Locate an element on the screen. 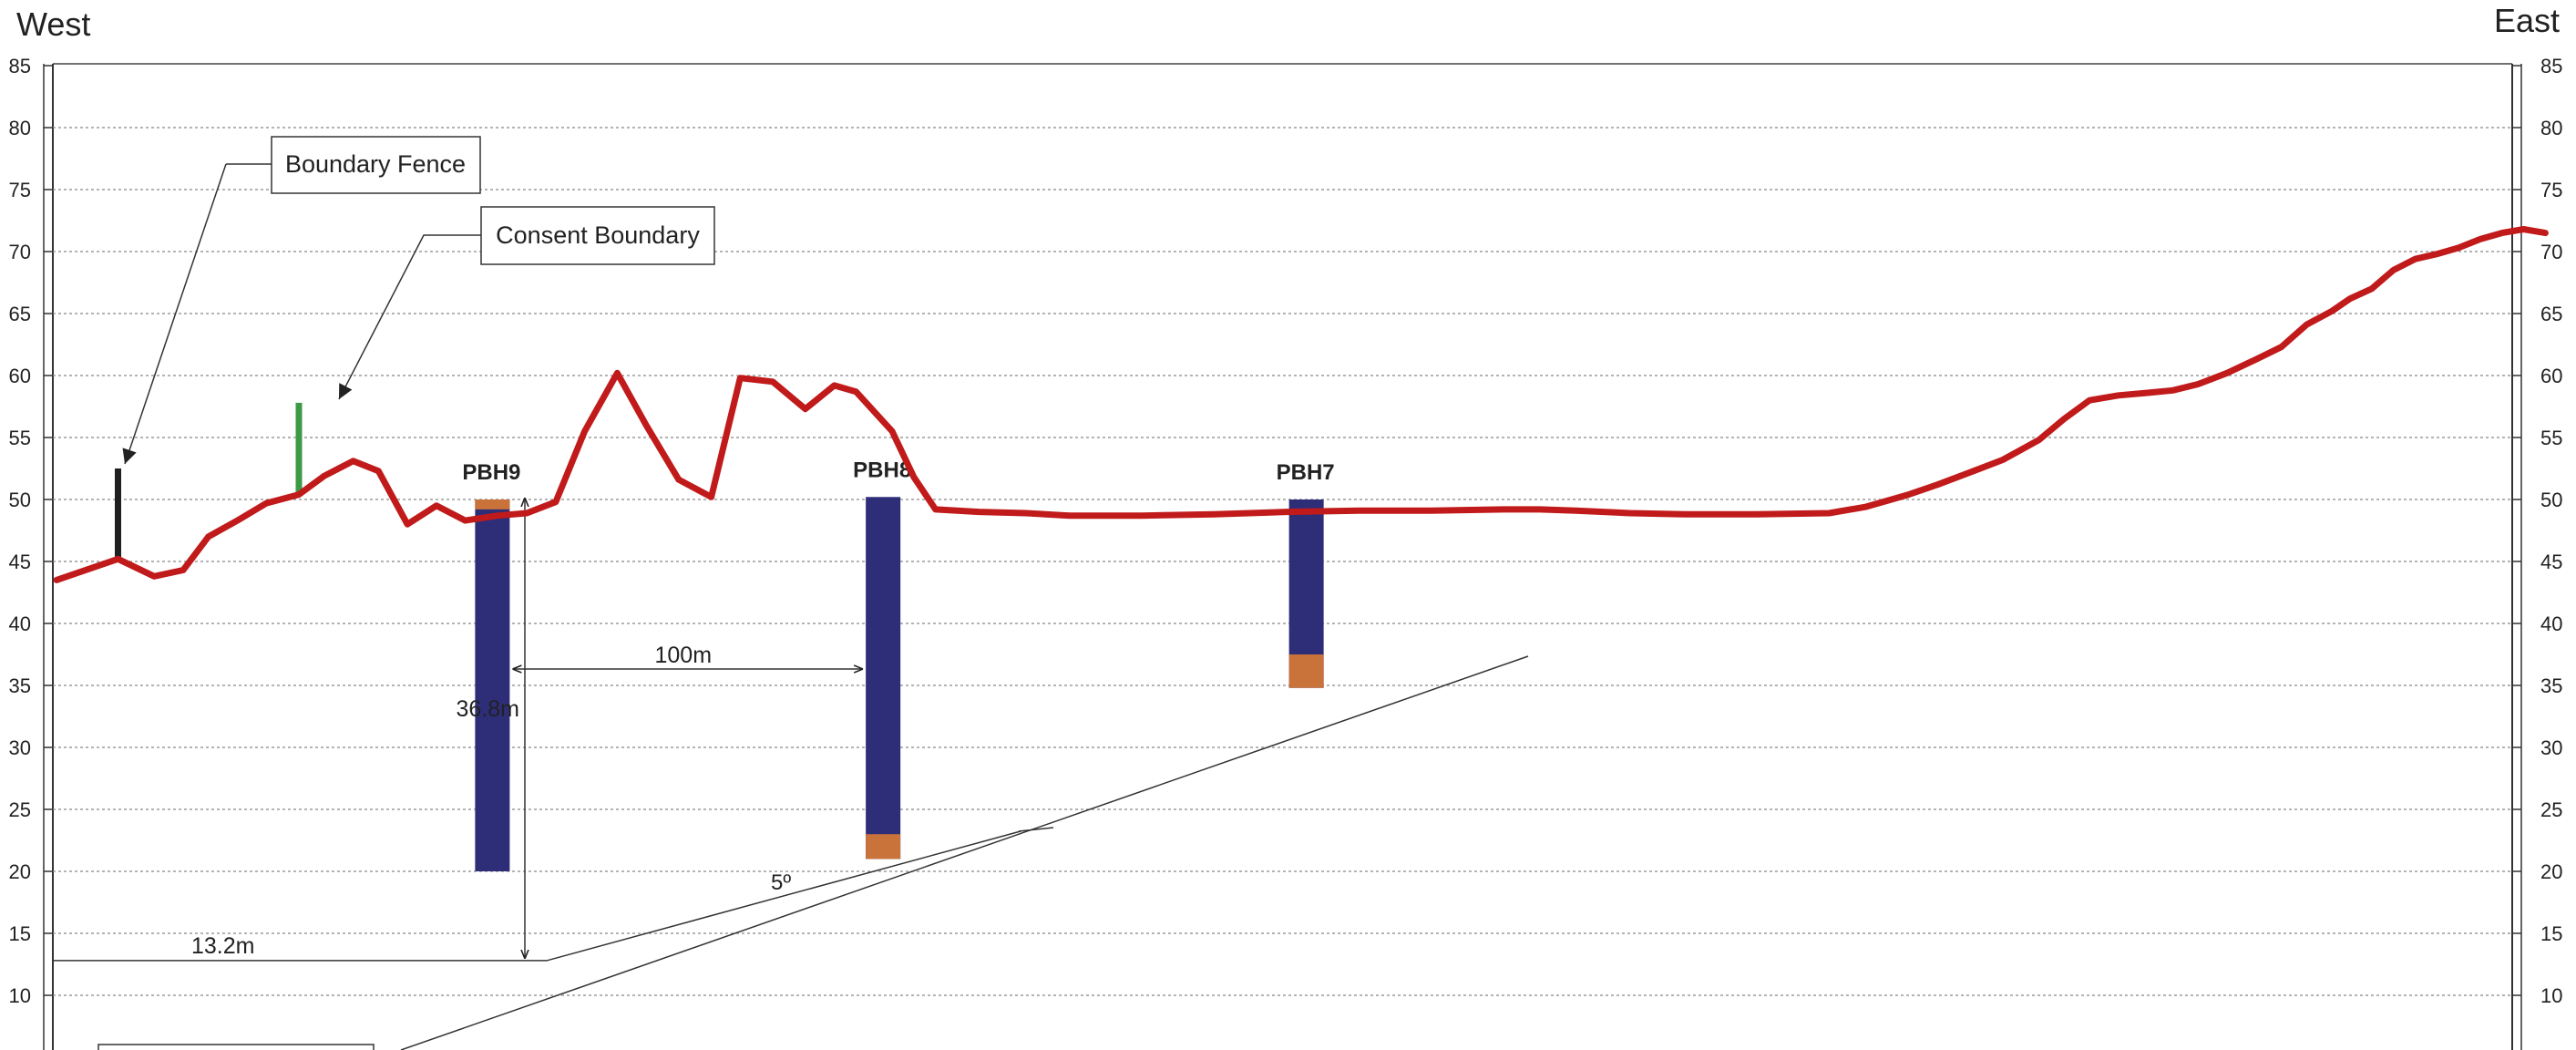 This screenshot has width=2576, height=1050. left-tick-label-15: 15 is located at coordinates (20, 934).